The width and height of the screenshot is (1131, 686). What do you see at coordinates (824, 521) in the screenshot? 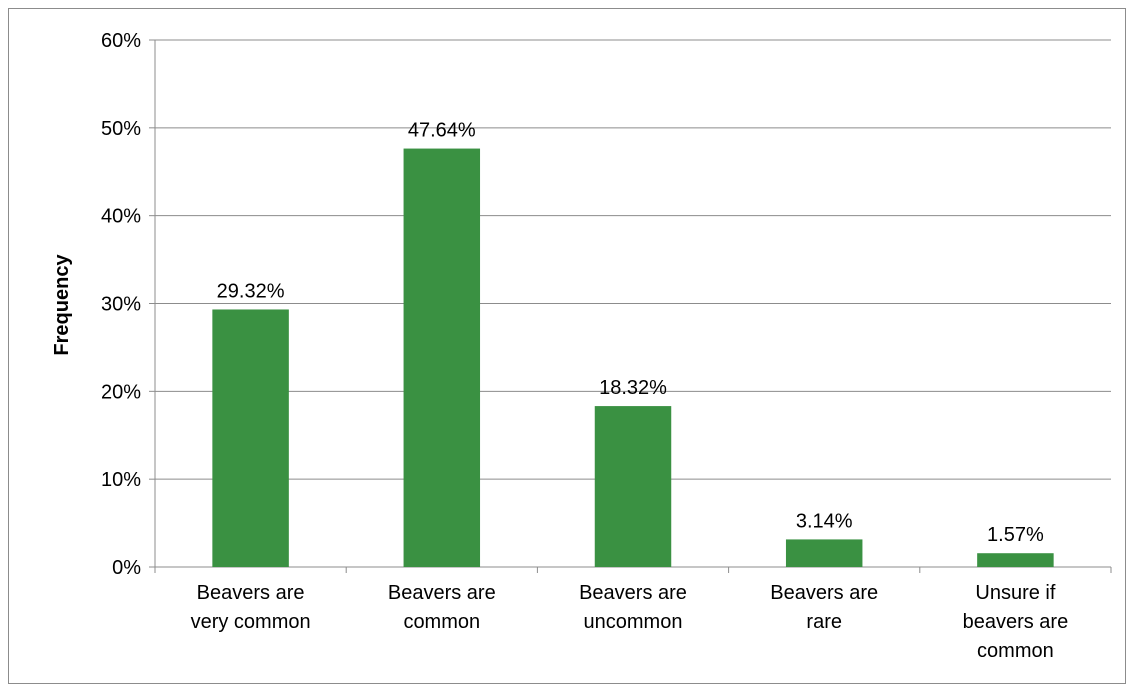
I see `data-label: 3.14%` at bounding box center [824, 521].